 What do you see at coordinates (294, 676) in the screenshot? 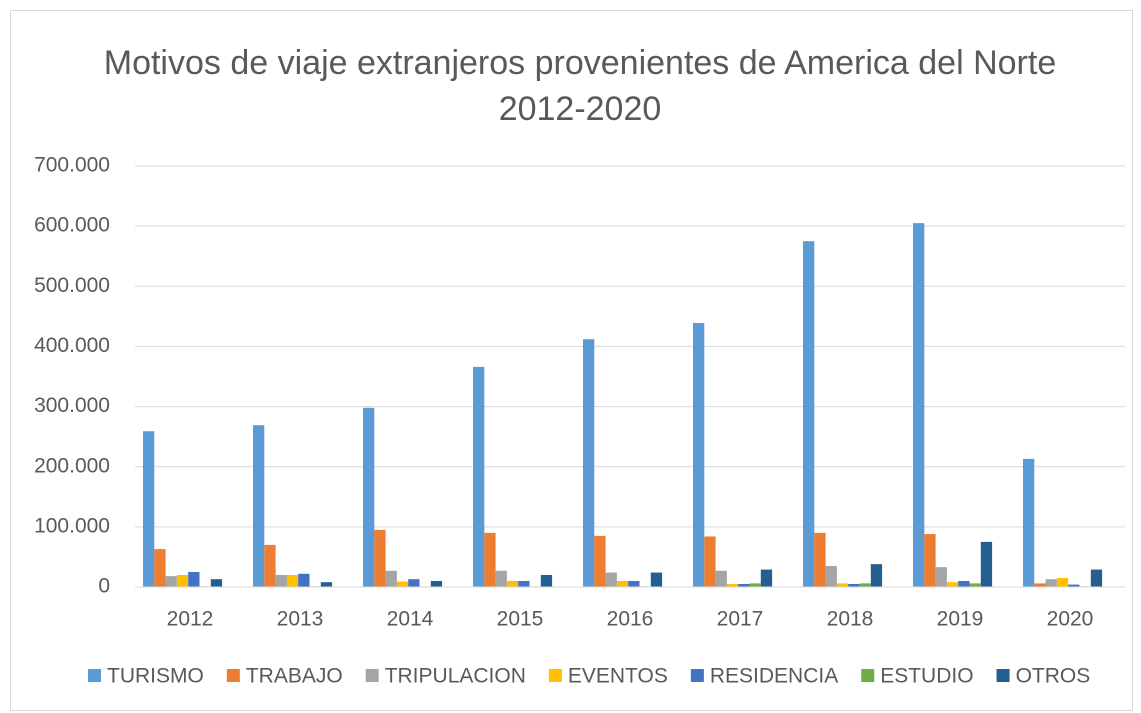
I see `legend-label: TRABAJO` at bounding box center [294, 676].